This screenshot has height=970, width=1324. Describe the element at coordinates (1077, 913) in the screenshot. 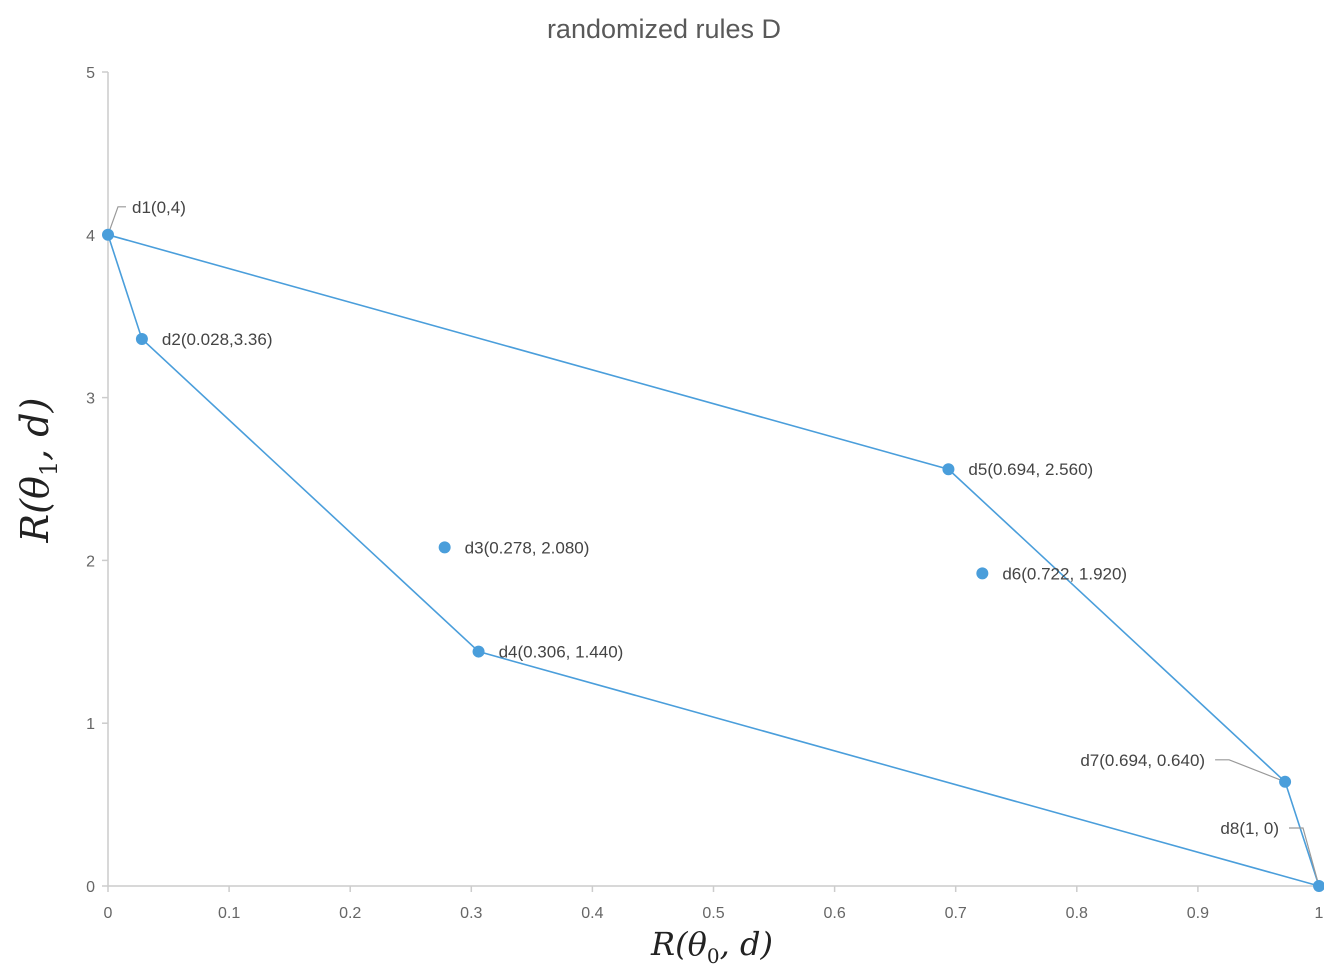

I see `x-tick-label: 0.8` at that location.